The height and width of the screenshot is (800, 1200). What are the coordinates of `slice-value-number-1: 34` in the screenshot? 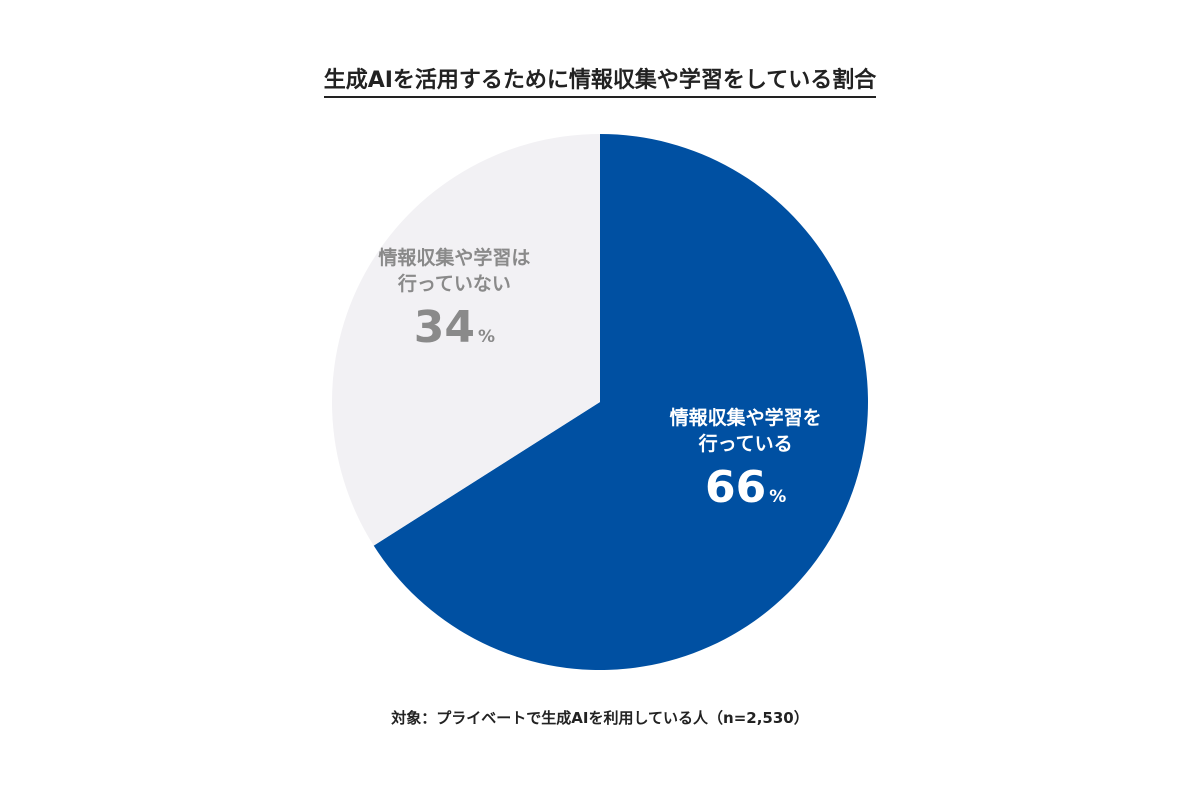 It's located at (444, 327).